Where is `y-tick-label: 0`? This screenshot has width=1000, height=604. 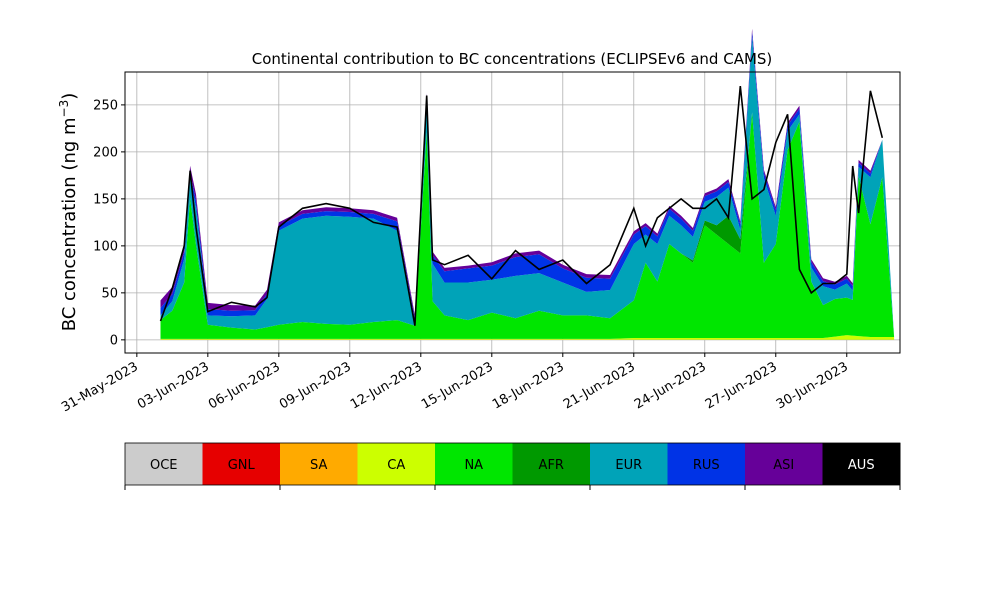 y-tick-label: 0 is located at coordinates (114, 340).